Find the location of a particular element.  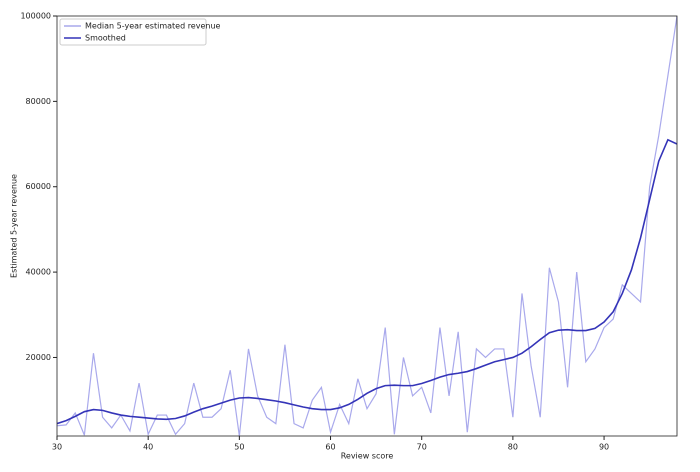

x-tick-label: 80 is located at coordinates (513, 447).